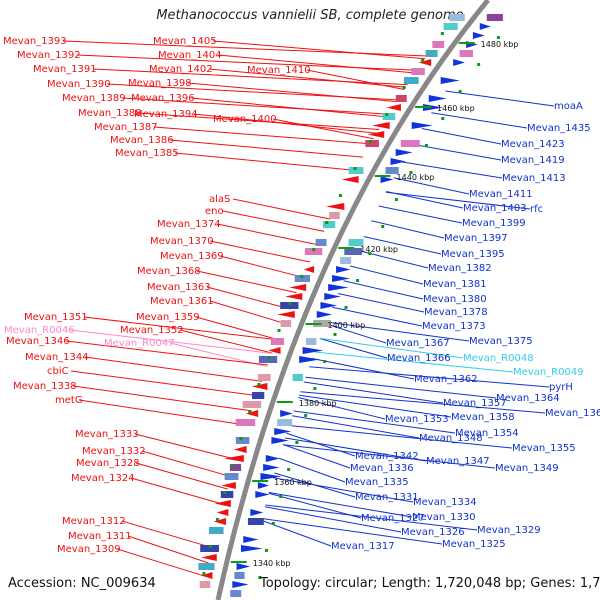  Describe the element at coordinates (455, 284) in the screenshot. I see `gene-label-right: Mevan_1381` at that location.